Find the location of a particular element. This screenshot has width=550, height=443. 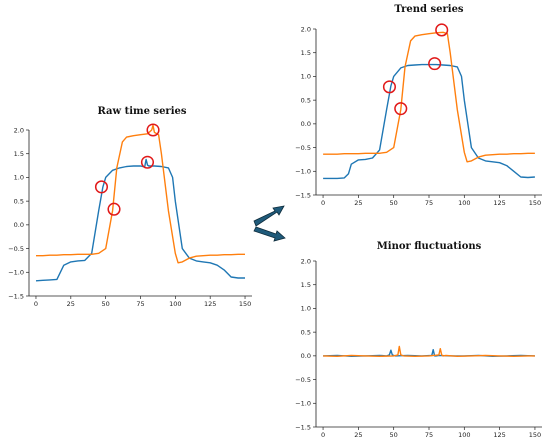

raw-y-tick-label: 0.5 is located at coordinates (19, 201).